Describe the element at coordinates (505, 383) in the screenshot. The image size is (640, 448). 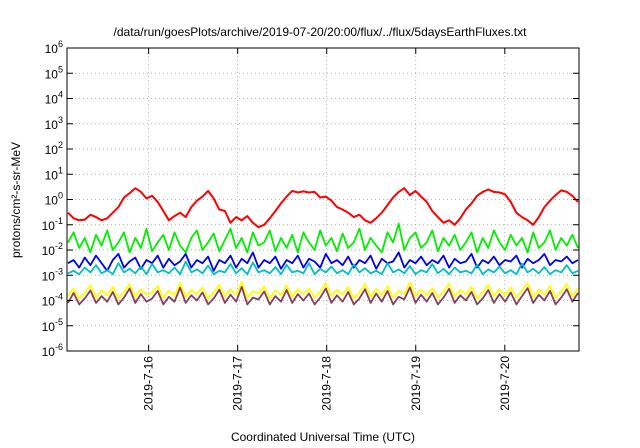
I see `x-tick-label: 2019-7-20` at that location.